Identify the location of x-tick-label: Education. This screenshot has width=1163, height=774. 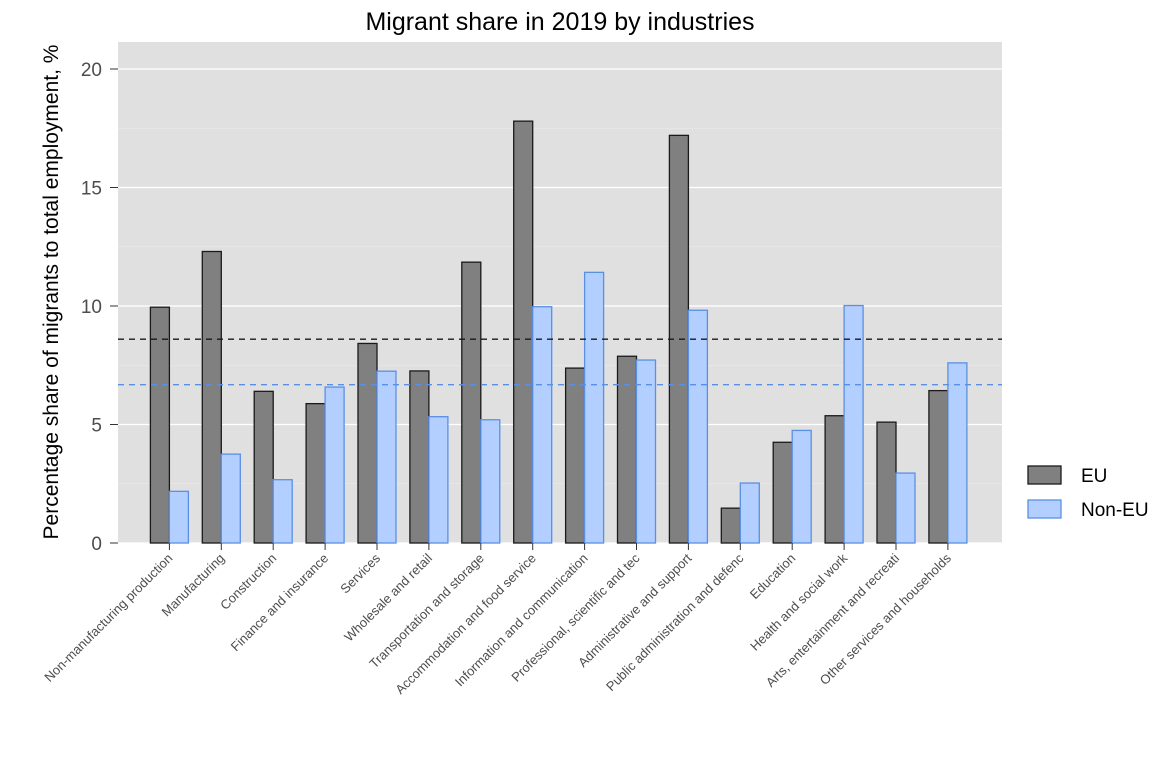
(772, 576).